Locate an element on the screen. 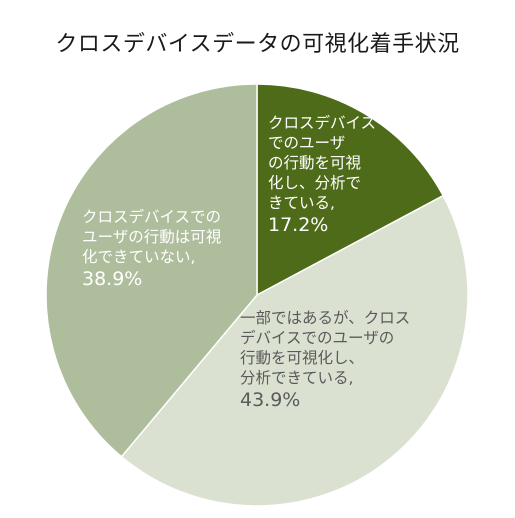 This screenshot has height=518, width=515. slice-label-analyzed: クロスデバイス でのユーザ の行動を可視 化し、分析で きている, 17.2% is located at coordinates (353, 175).